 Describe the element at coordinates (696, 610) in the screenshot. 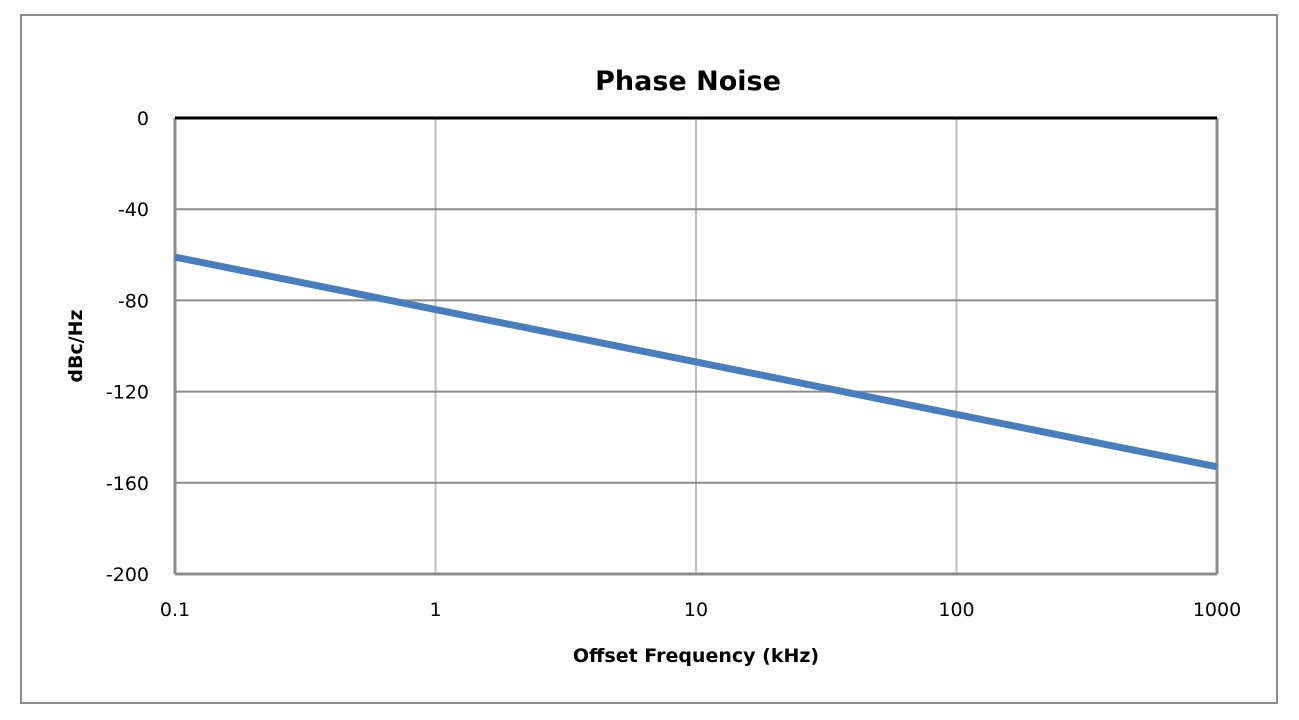

I see `x-tick-label: 10` at that location.